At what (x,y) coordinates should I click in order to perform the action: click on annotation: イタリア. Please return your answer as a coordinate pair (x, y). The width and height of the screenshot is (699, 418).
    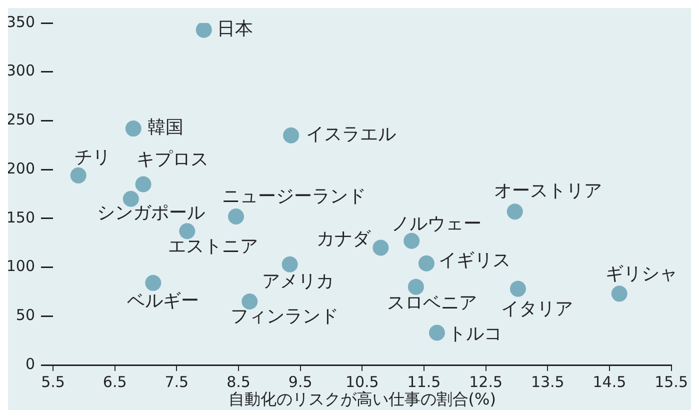
    Looking at the image, I should click on (536, 309).